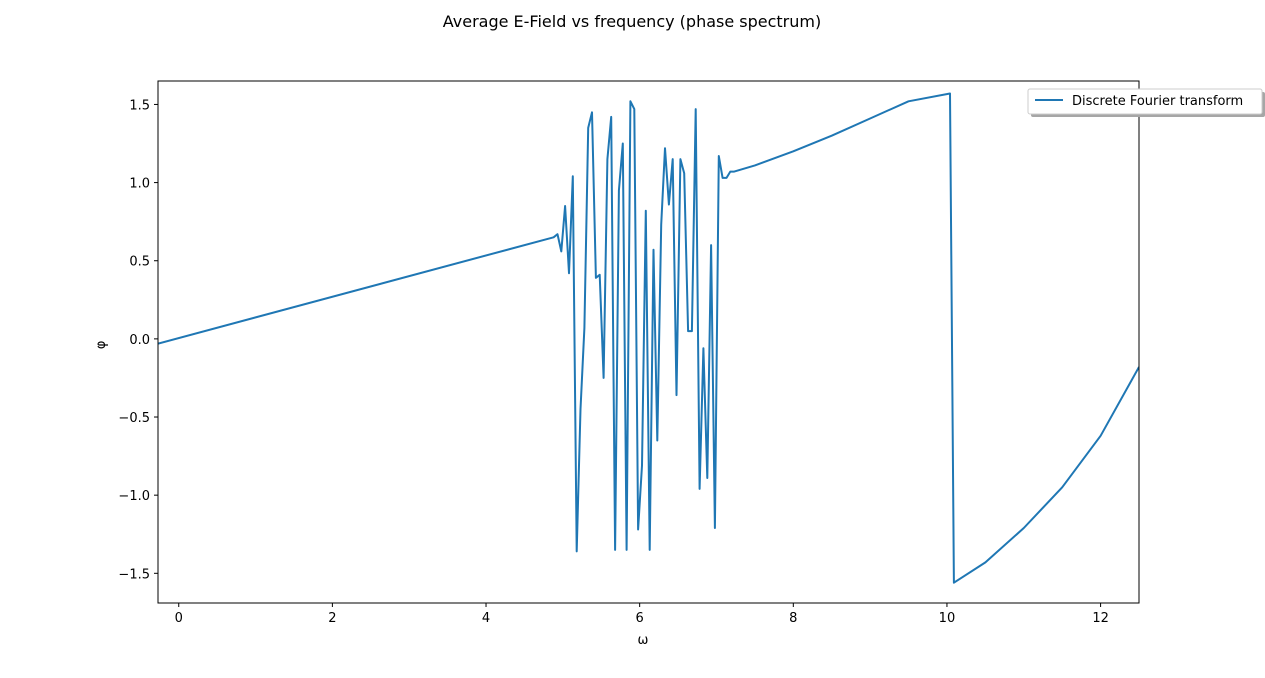  Describe the element at coordinates (1100, 618) in the screenshot. I see `x-tick-label: 12` at that location.